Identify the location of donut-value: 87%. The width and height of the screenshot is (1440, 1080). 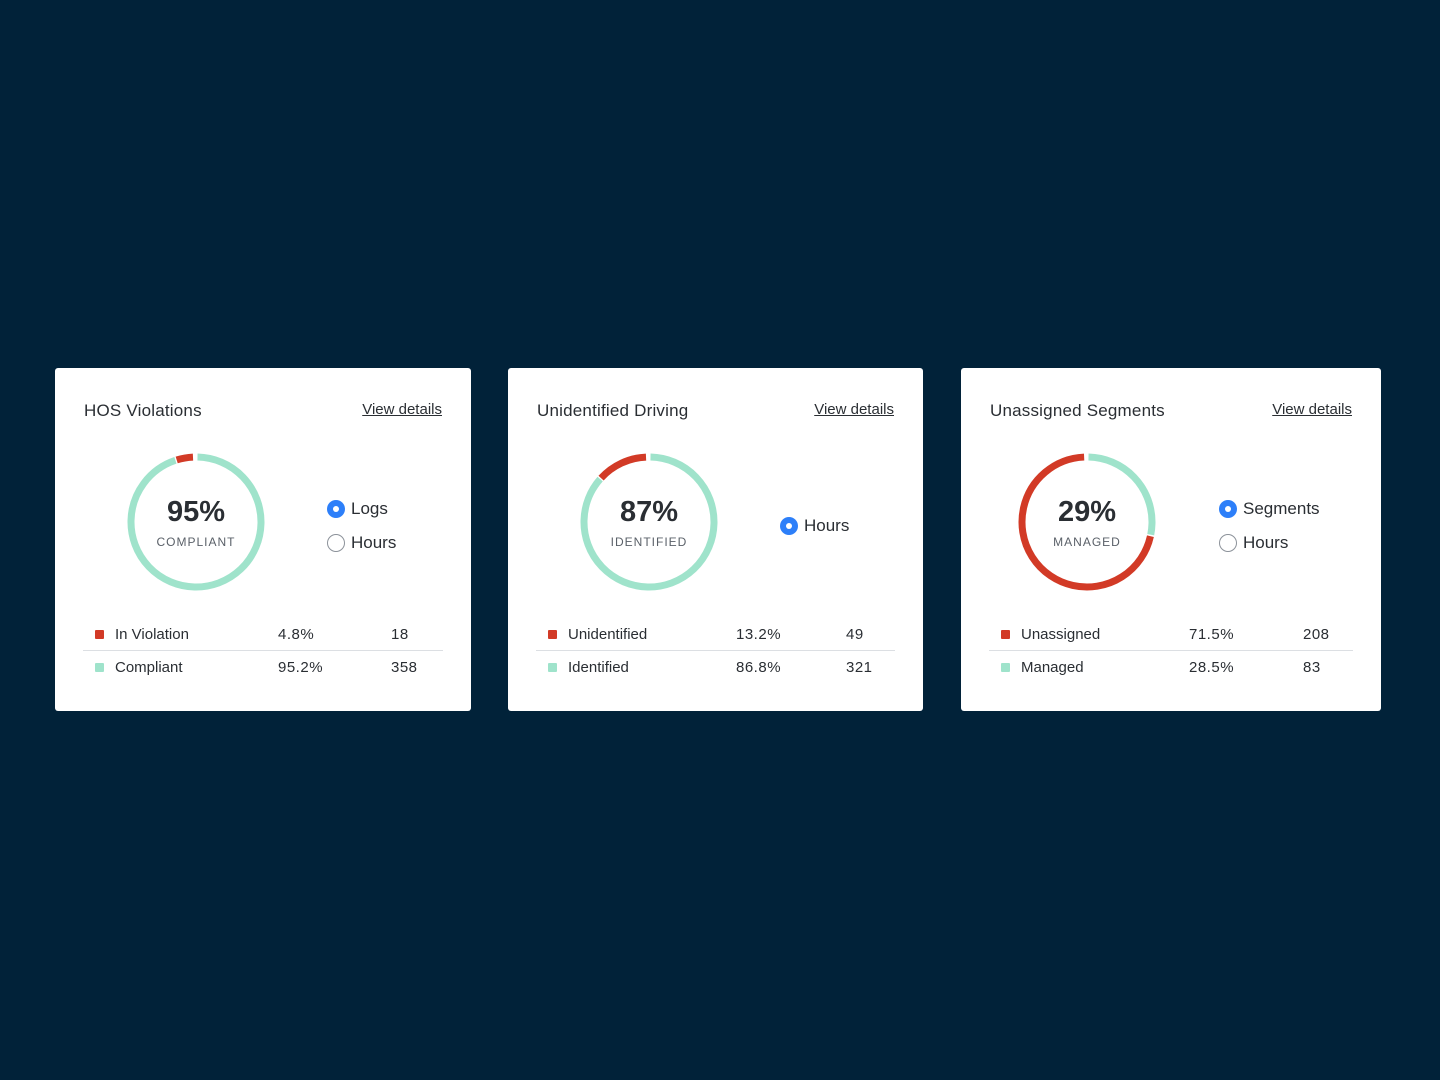
(649, 511).